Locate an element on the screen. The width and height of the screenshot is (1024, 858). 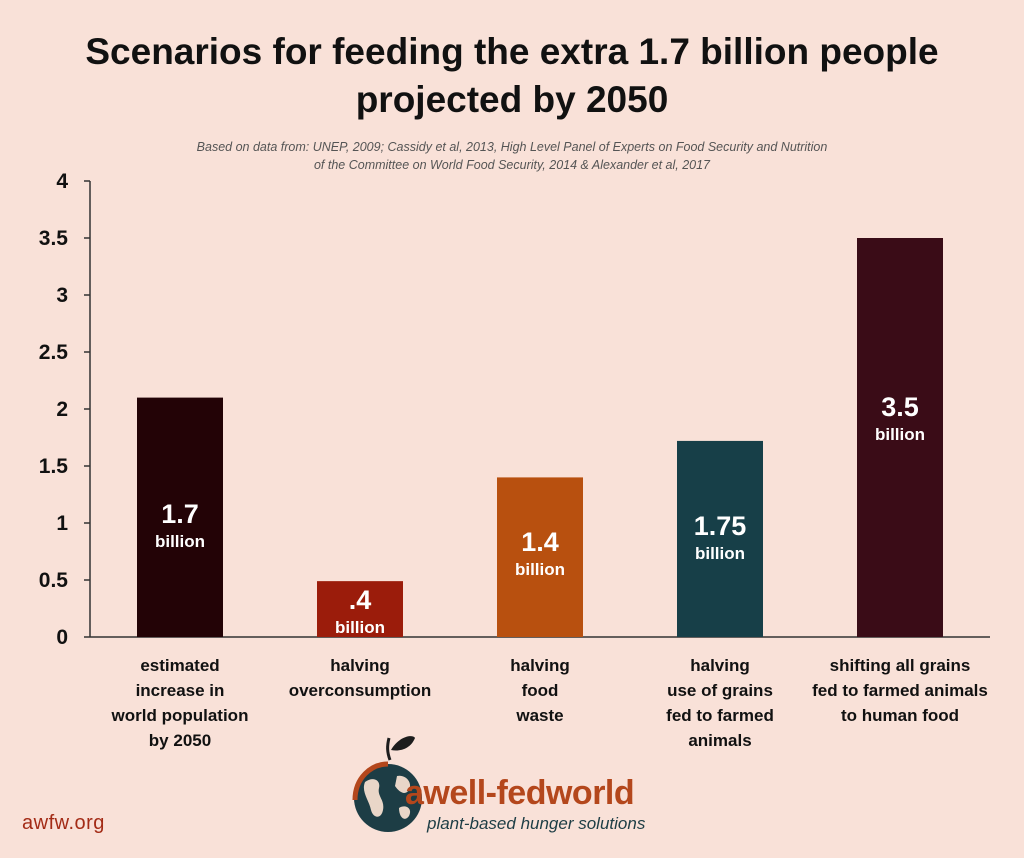
bar-value-label: .4 is located at coordinates (360, 600).